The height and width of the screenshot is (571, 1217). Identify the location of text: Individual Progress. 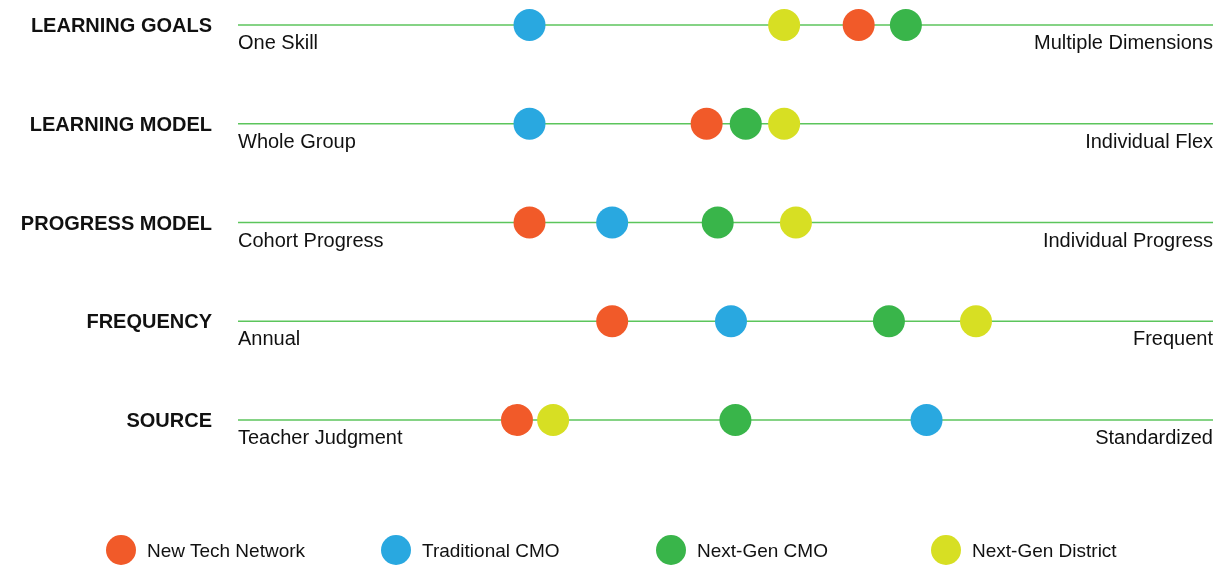
(1127, 239).